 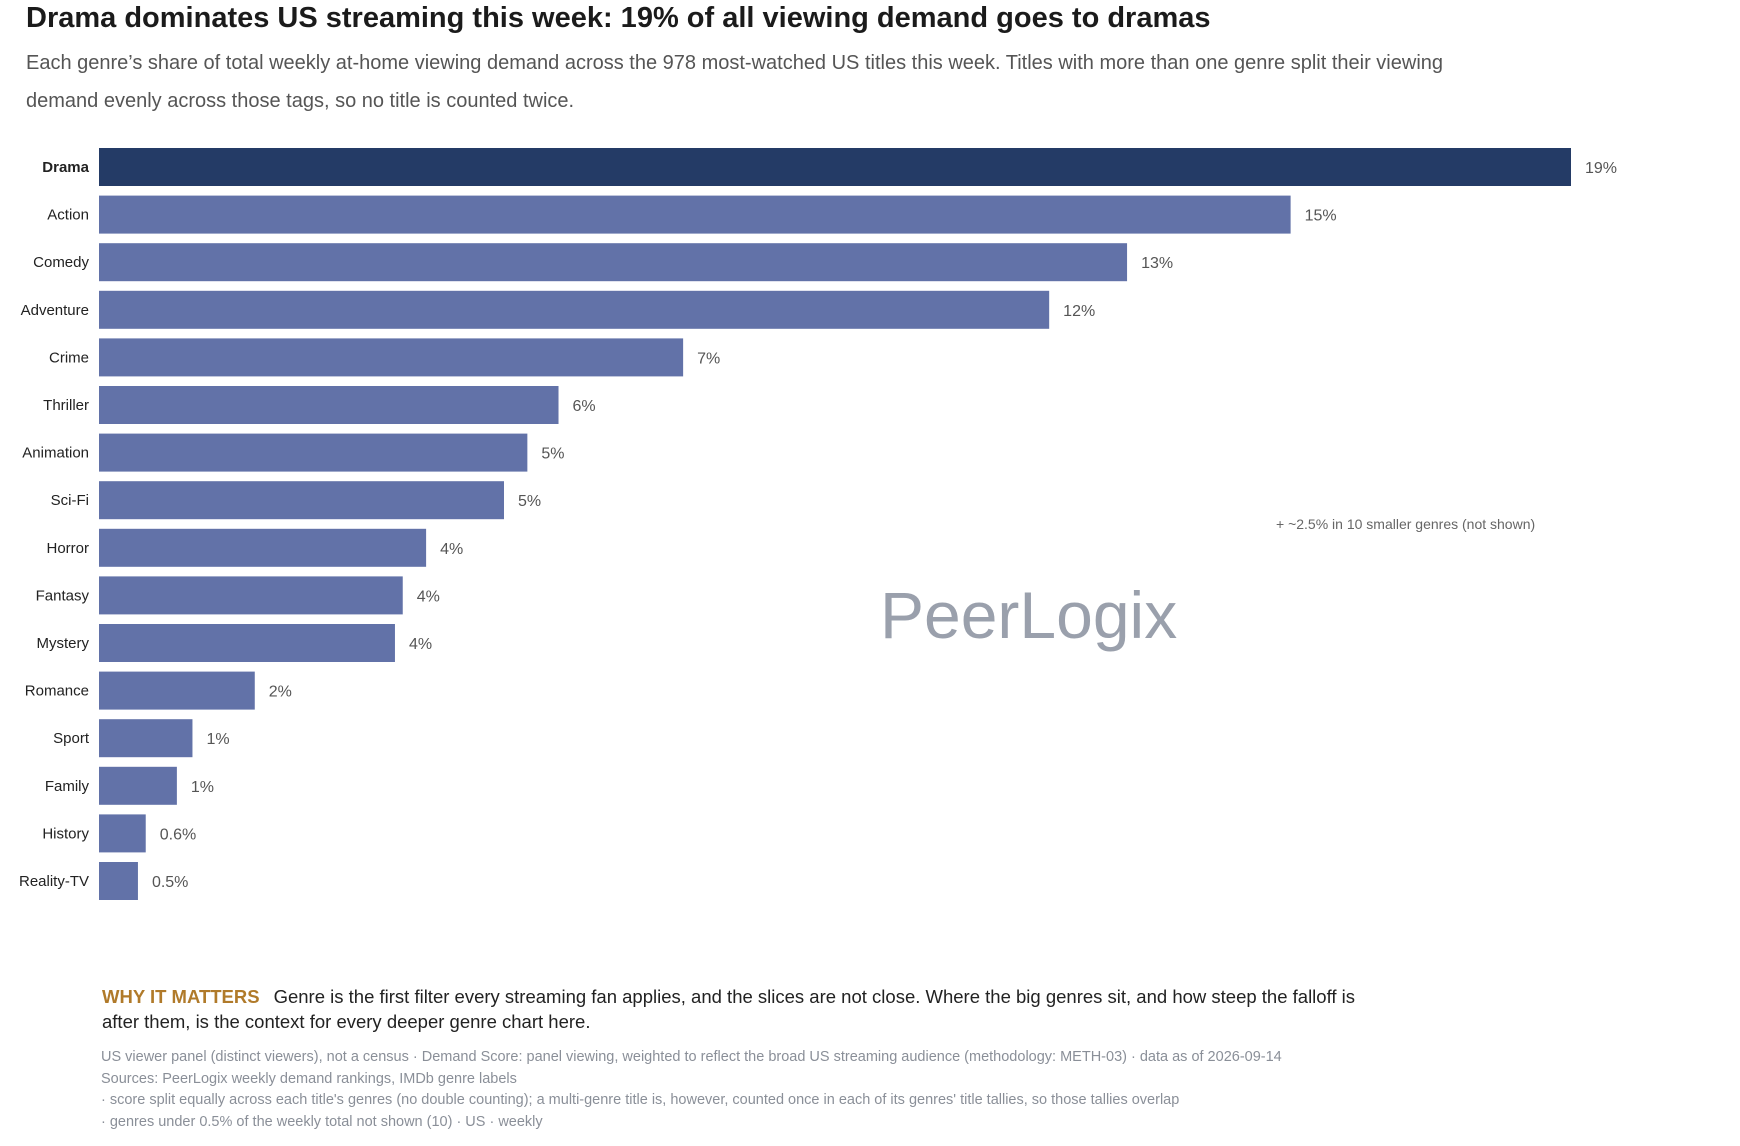 I want to click on value-label-action: 15%, so click(x=1321, y=216).